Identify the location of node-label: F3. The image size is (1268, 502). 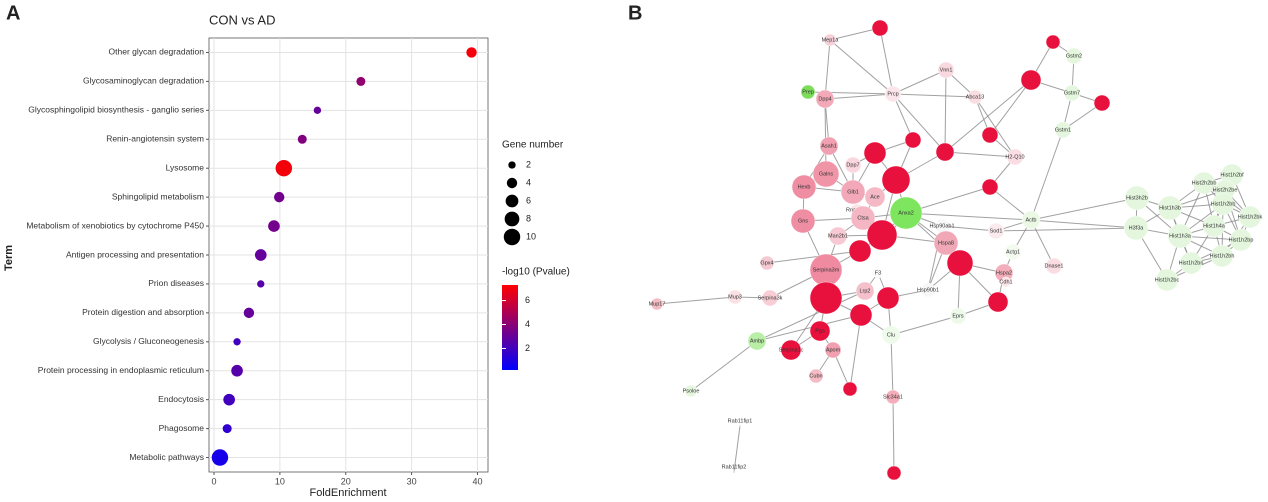
(878, 273).